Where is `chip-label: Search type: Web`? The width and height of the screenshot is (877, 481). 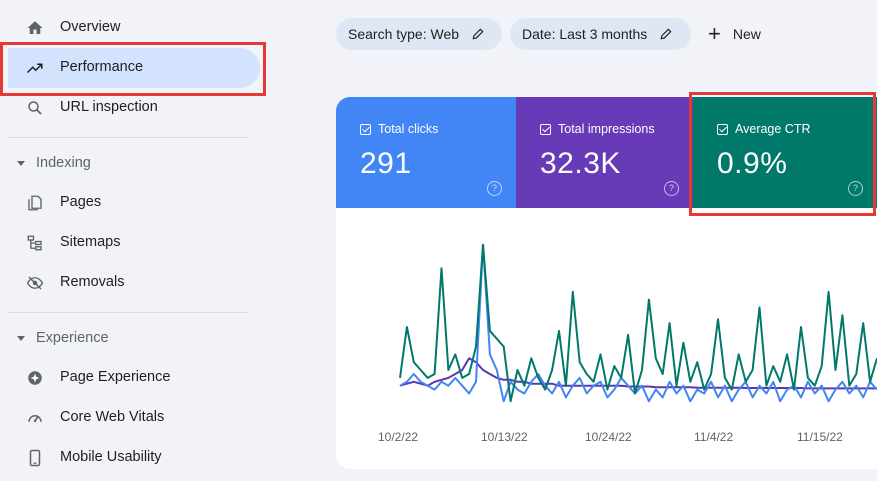
chip-label: Search type: Web is located at coordinates (404, 34).